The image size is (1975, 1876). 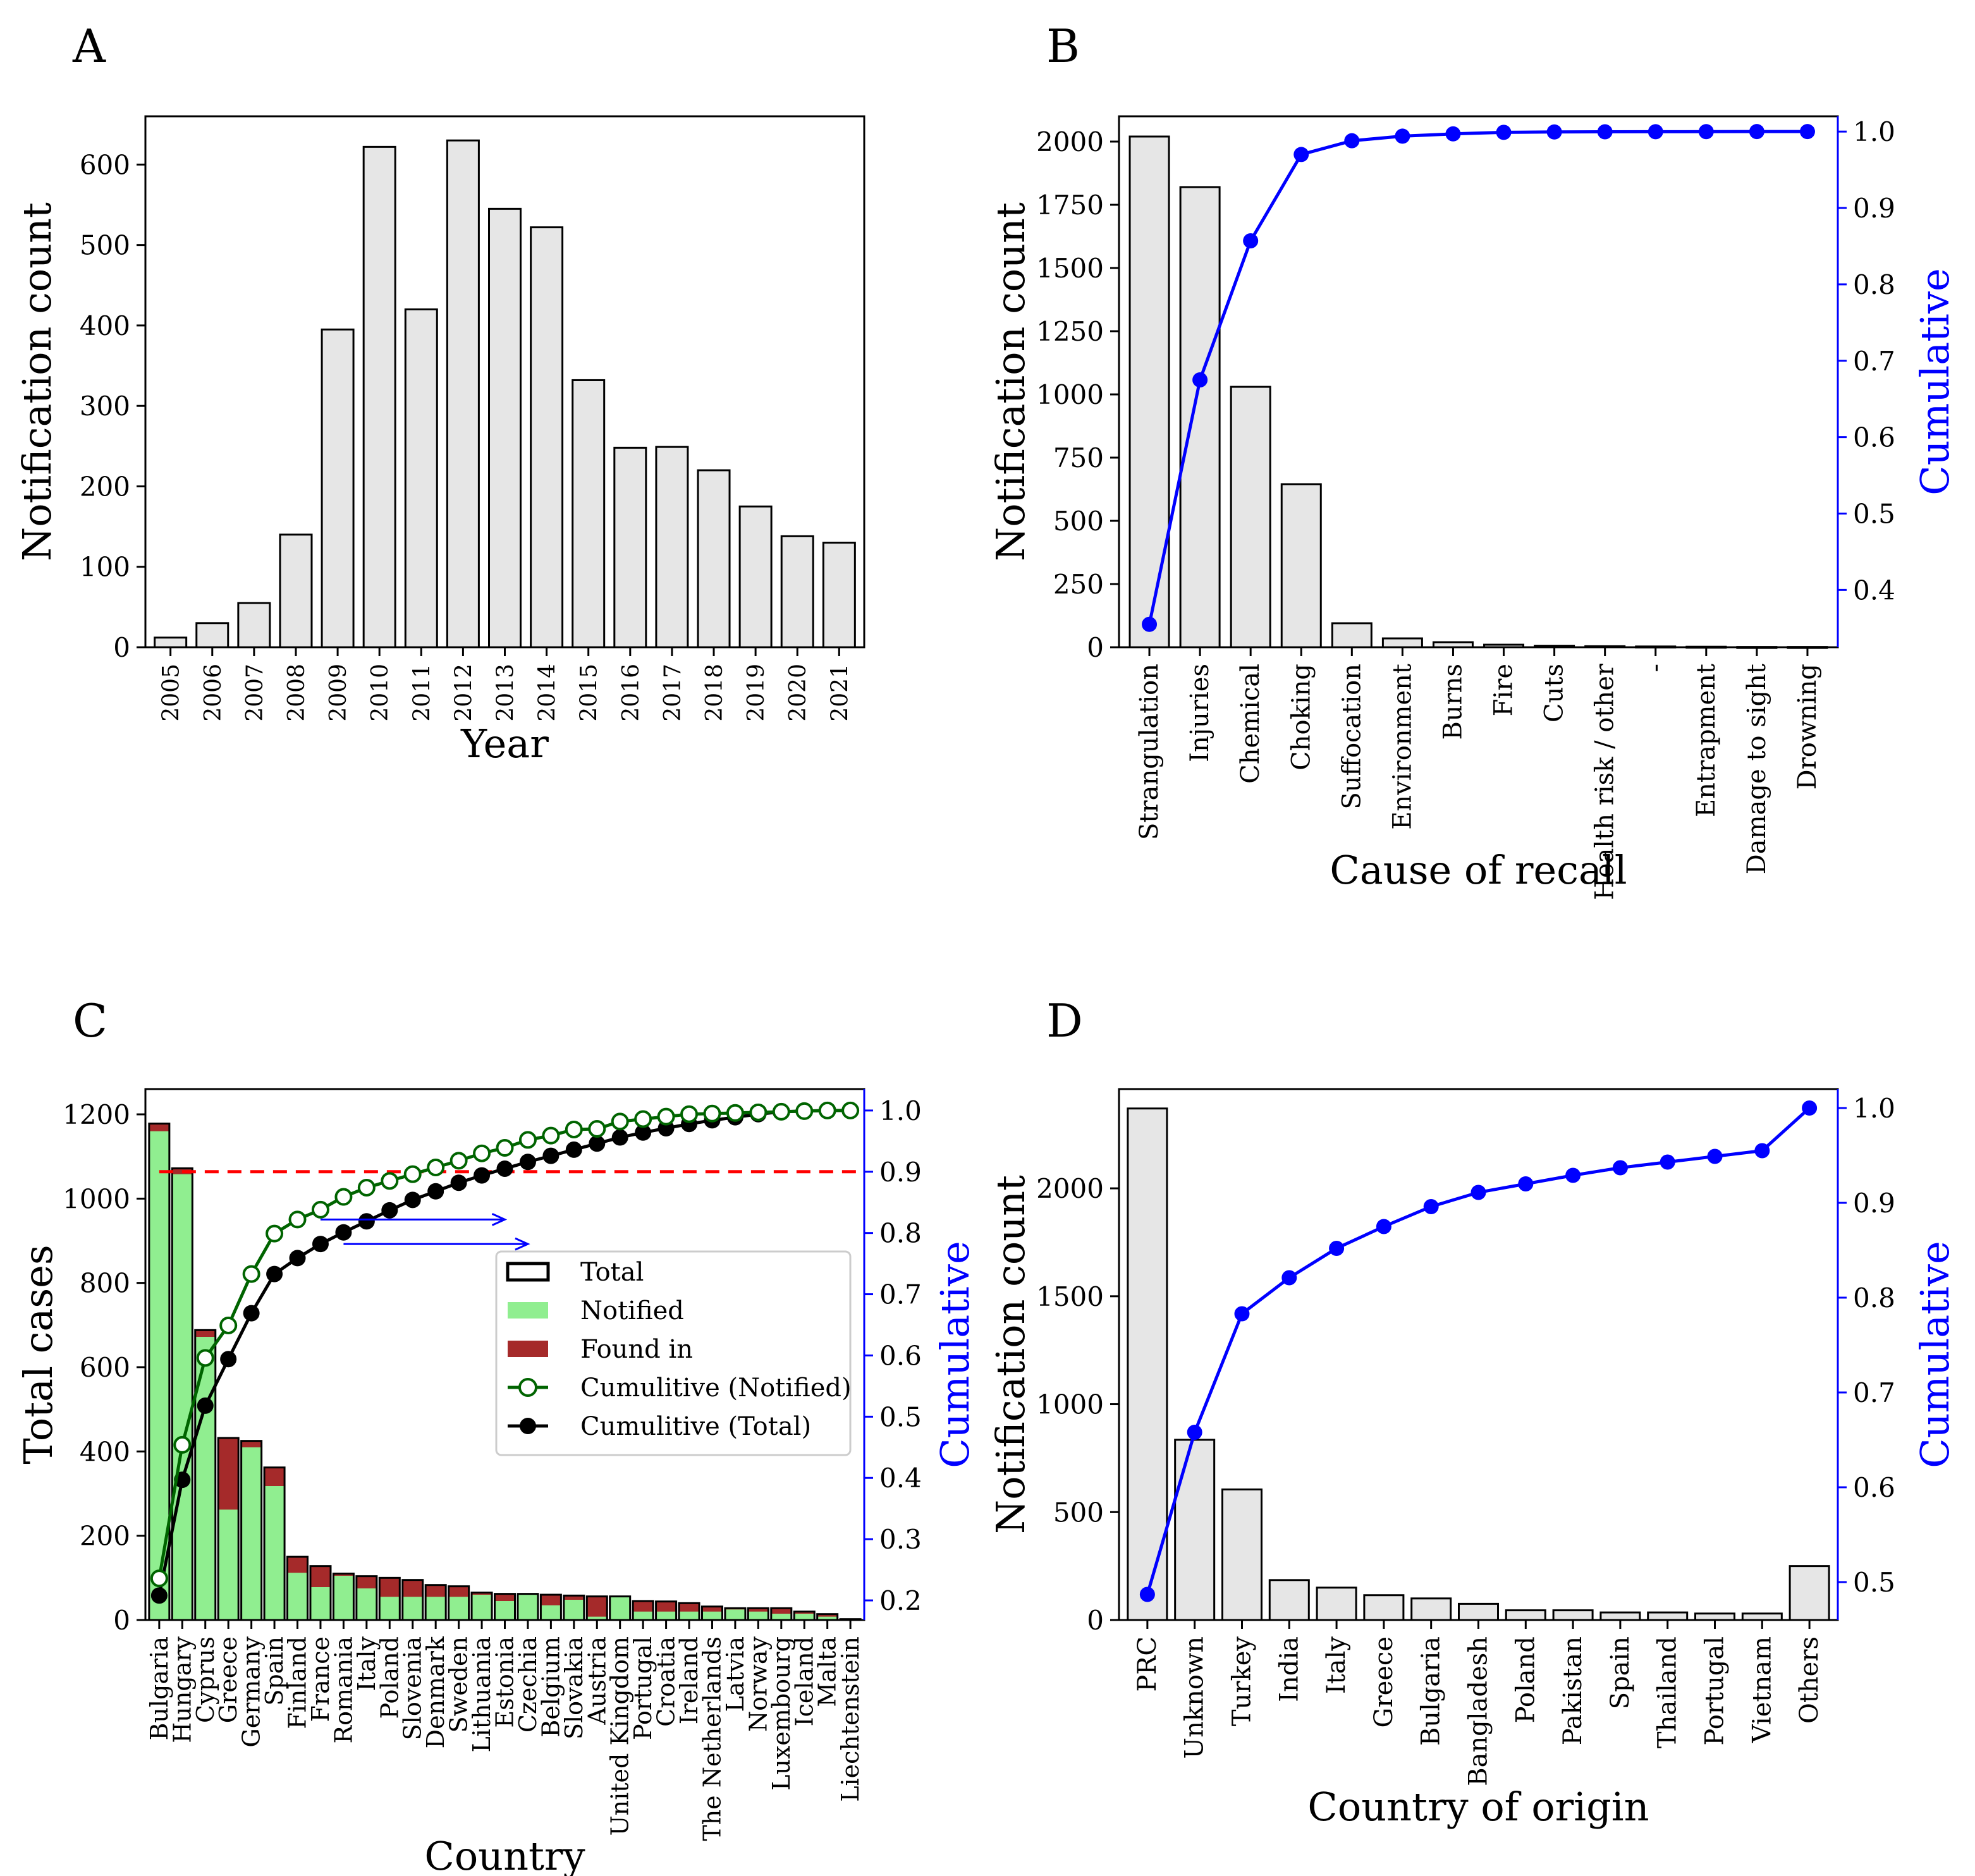 I want to click on y-tick-label: 250, so click(x=1078, y=584).